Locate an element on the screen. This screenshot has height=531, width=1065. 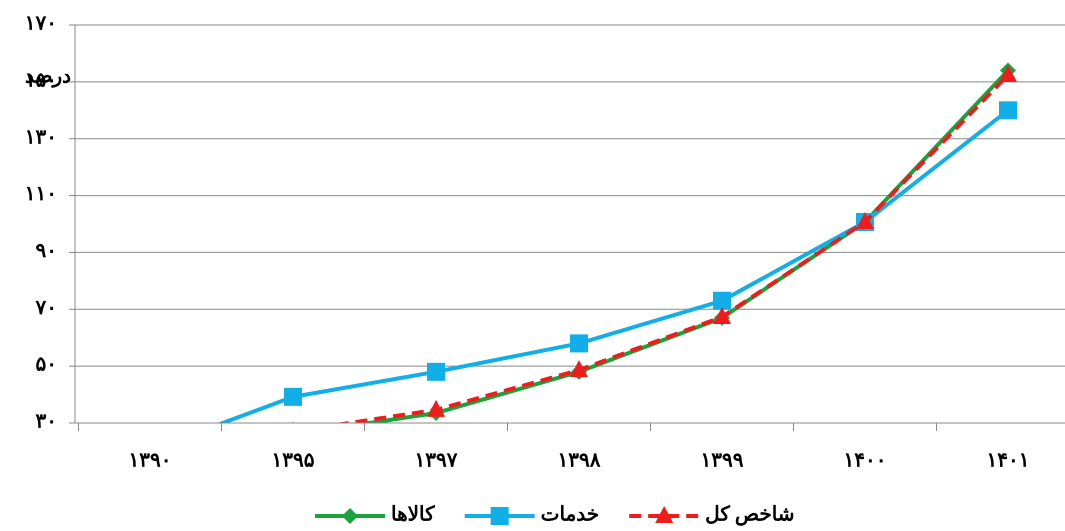
legend-label: خدمات is located at coordinates (570, 515).